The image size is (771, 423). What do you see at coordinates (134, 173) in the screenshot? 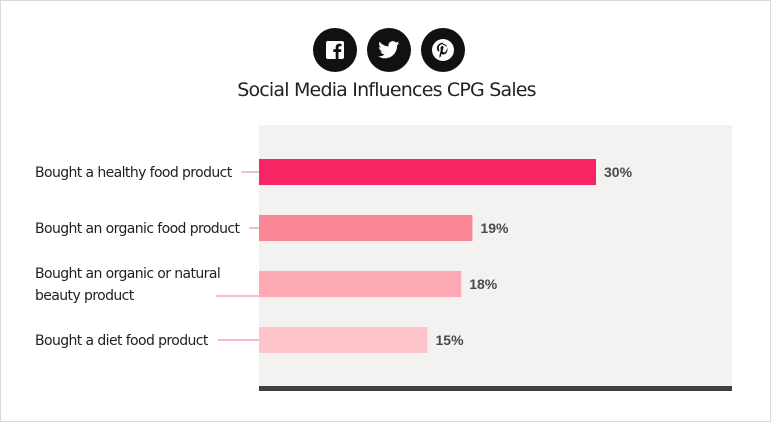
I see `category-label: Bought a healthy food product` at bounding box center [134, 173].